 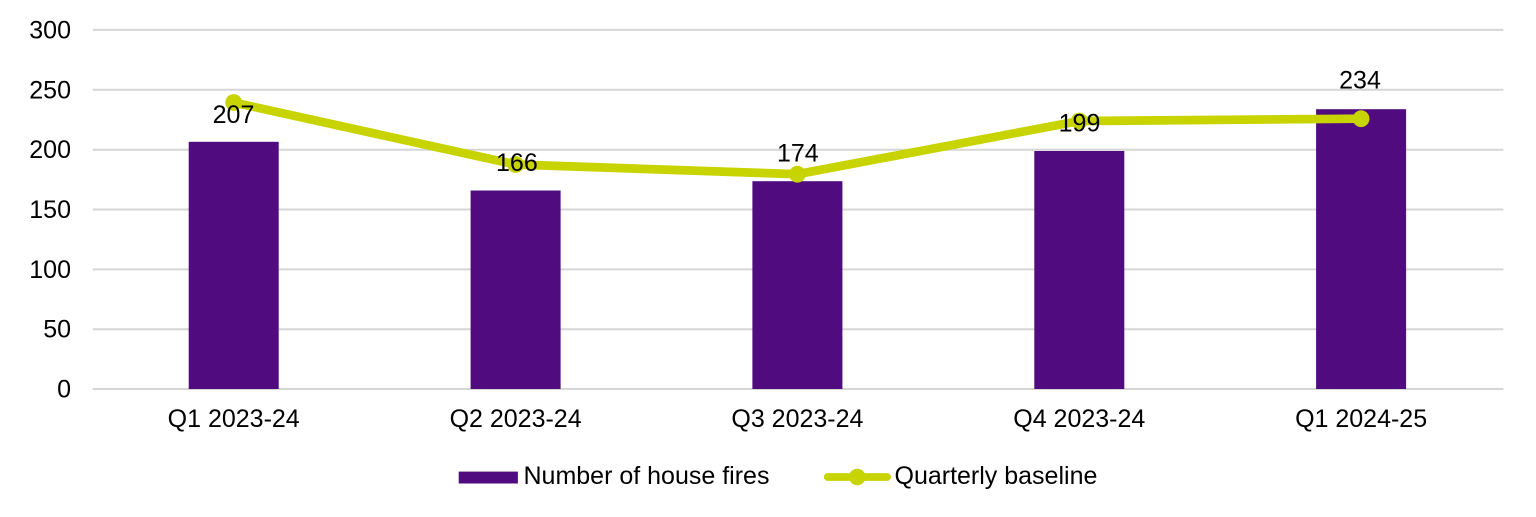 What do you see at coordinates (234, 419) in the screenshot?
I see `svg-text: Q1 2023-24` at bounding box center [234, 419].